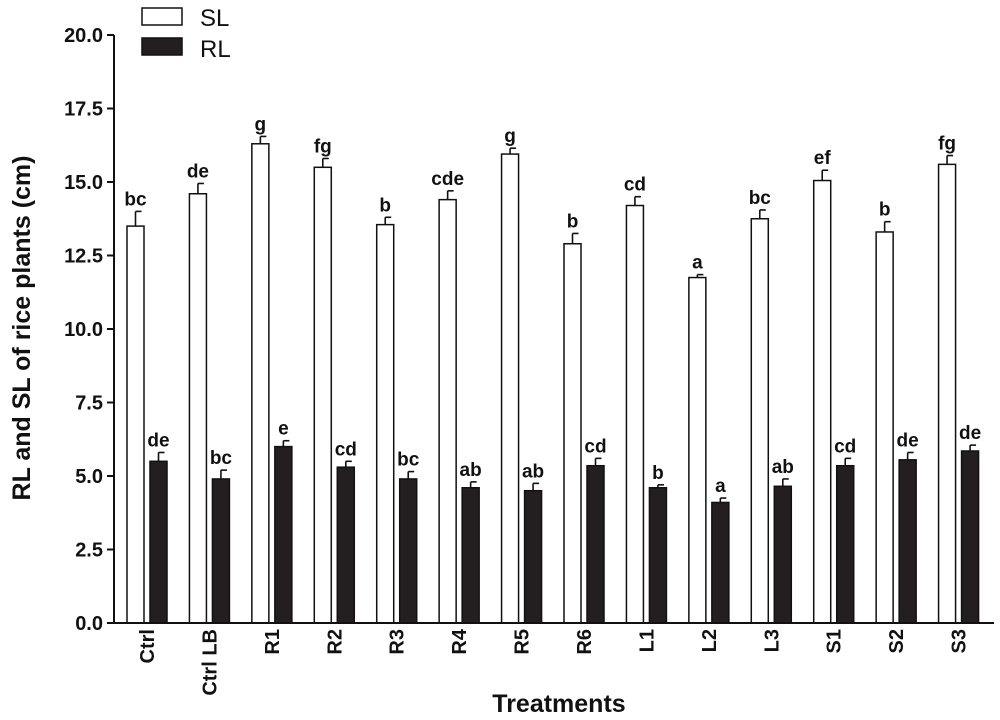  What do you see at coordinates (89, 477) in the screenshot?
I see `y-tick-label: 5.0` at bounding box center [89, 477].